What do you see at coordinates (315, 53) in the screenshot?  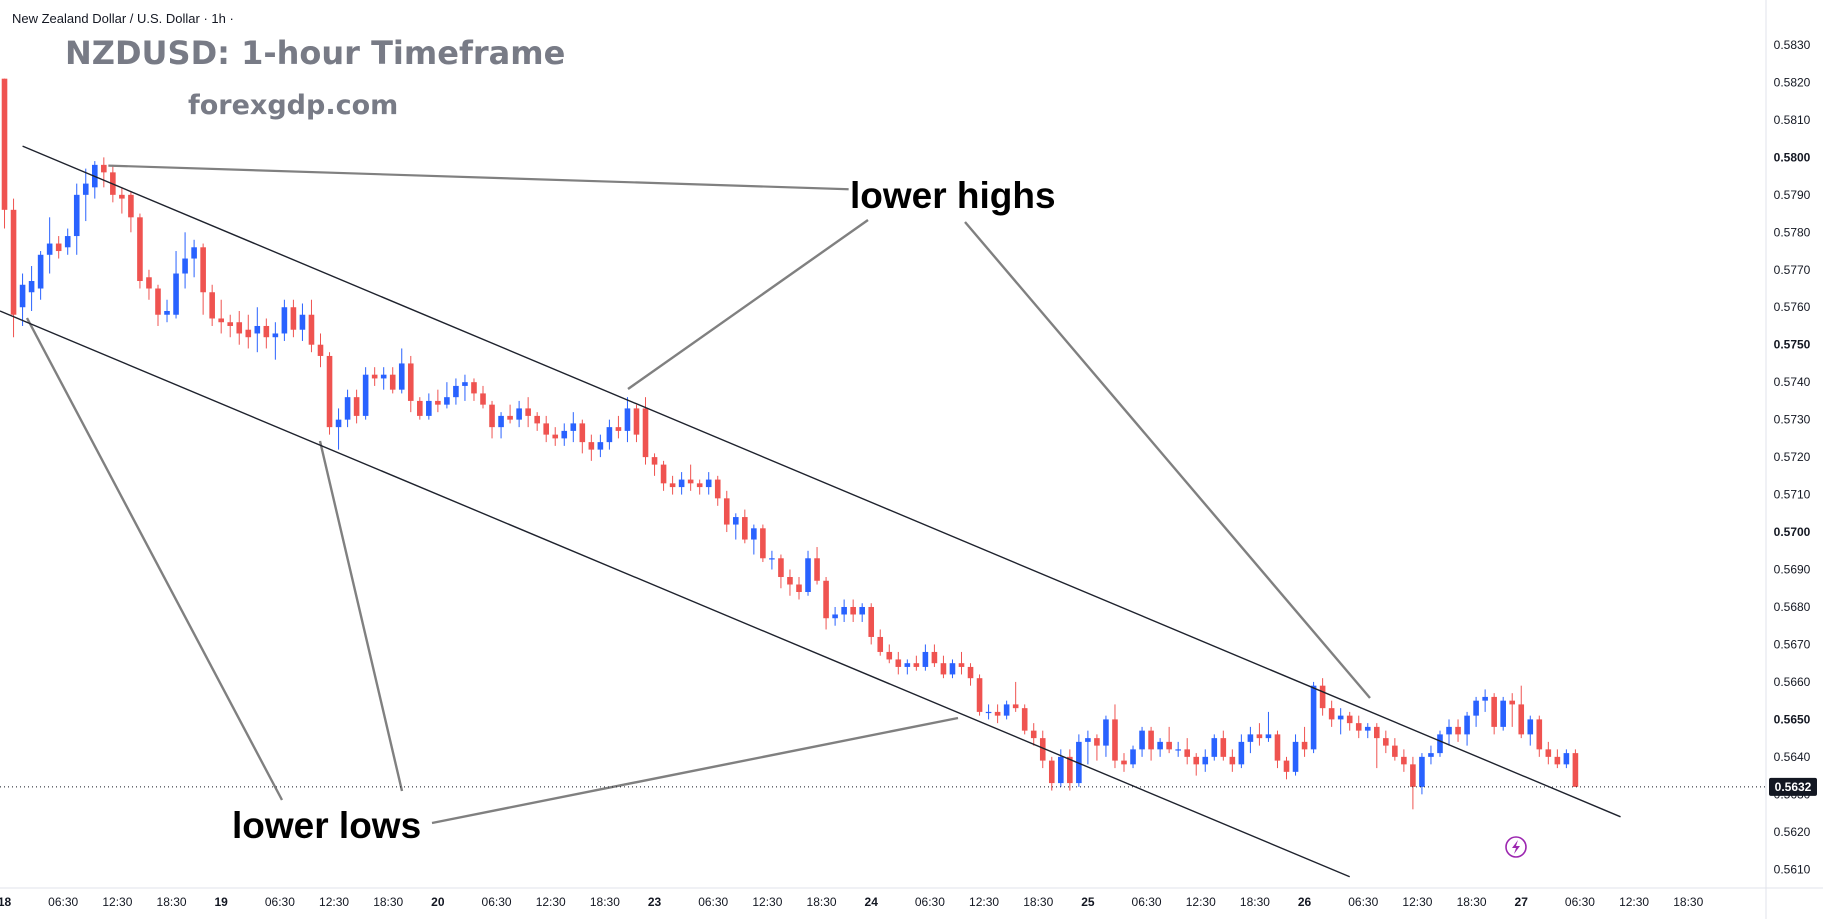 I see `watermark-title: NZDUSD: 1-hour Timeframe` at bounding box center [315, 53].